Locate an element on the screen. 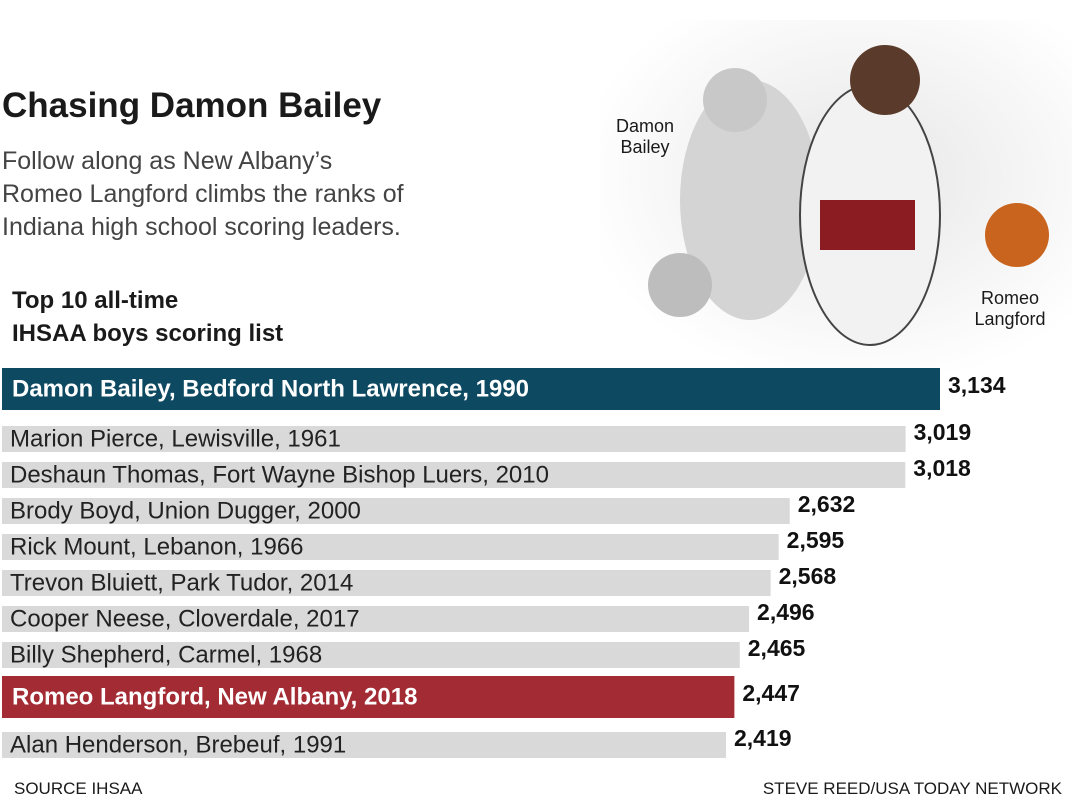 This screenshot has height=802, width=1072. value-label: 3,019 is located at coordinates (943, 432).